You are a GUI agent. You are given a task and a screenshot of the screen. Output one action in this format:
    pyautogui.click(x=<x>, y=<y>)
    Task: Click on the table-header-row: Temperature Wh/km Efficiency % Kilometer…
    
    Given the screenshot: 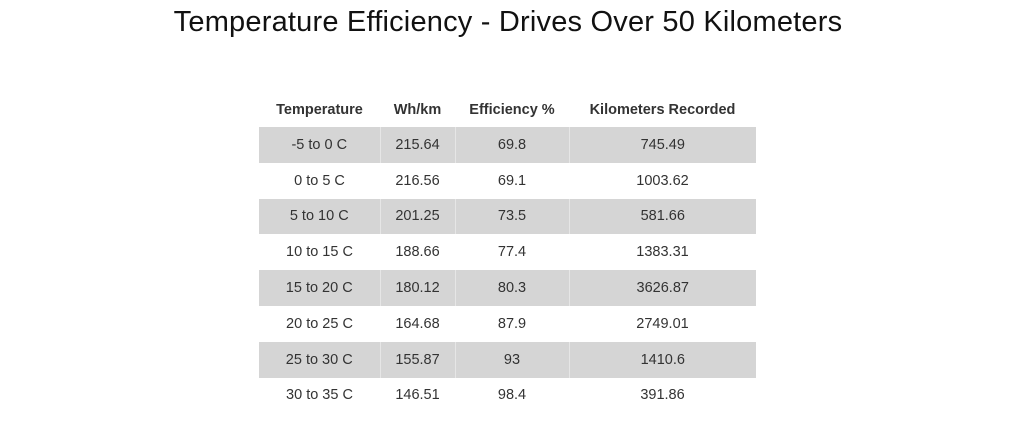 What is the action you would take?
    pyautogui.click(x=507, y=110)
    